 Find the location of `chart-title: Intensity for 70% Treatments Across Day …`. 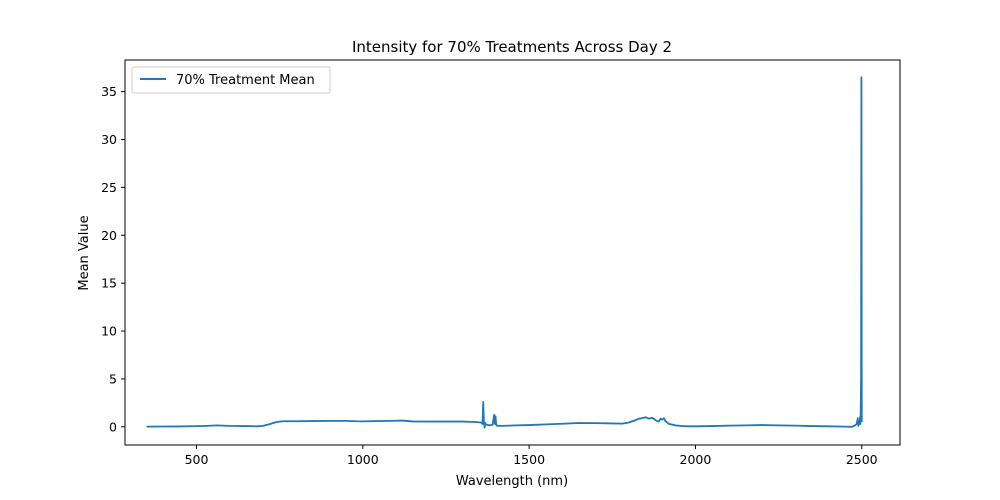

chart-title: Intensity for 70% Treatments Across Day … is located at coordinates (512, 47).